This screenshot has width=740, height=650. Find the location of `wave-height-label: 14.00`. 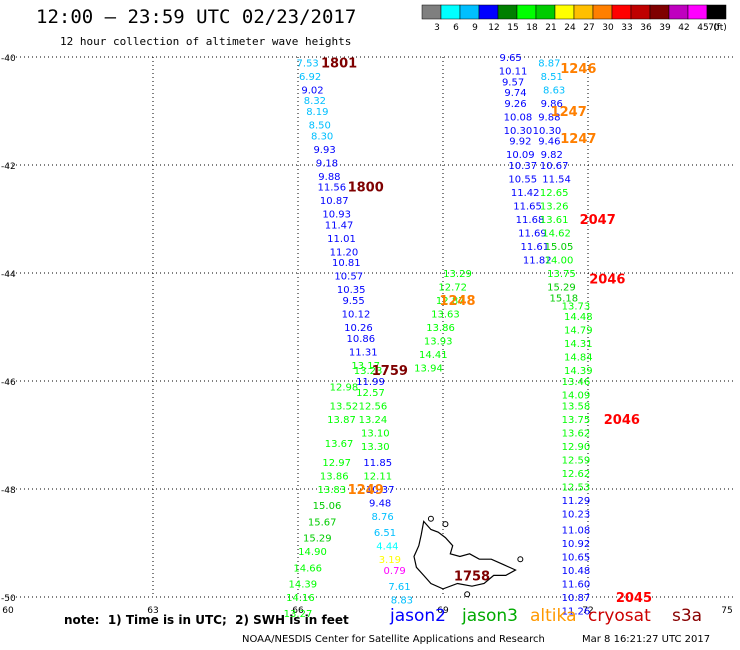

wave-height-label: 14.00 is located at coordinates (559, 261).